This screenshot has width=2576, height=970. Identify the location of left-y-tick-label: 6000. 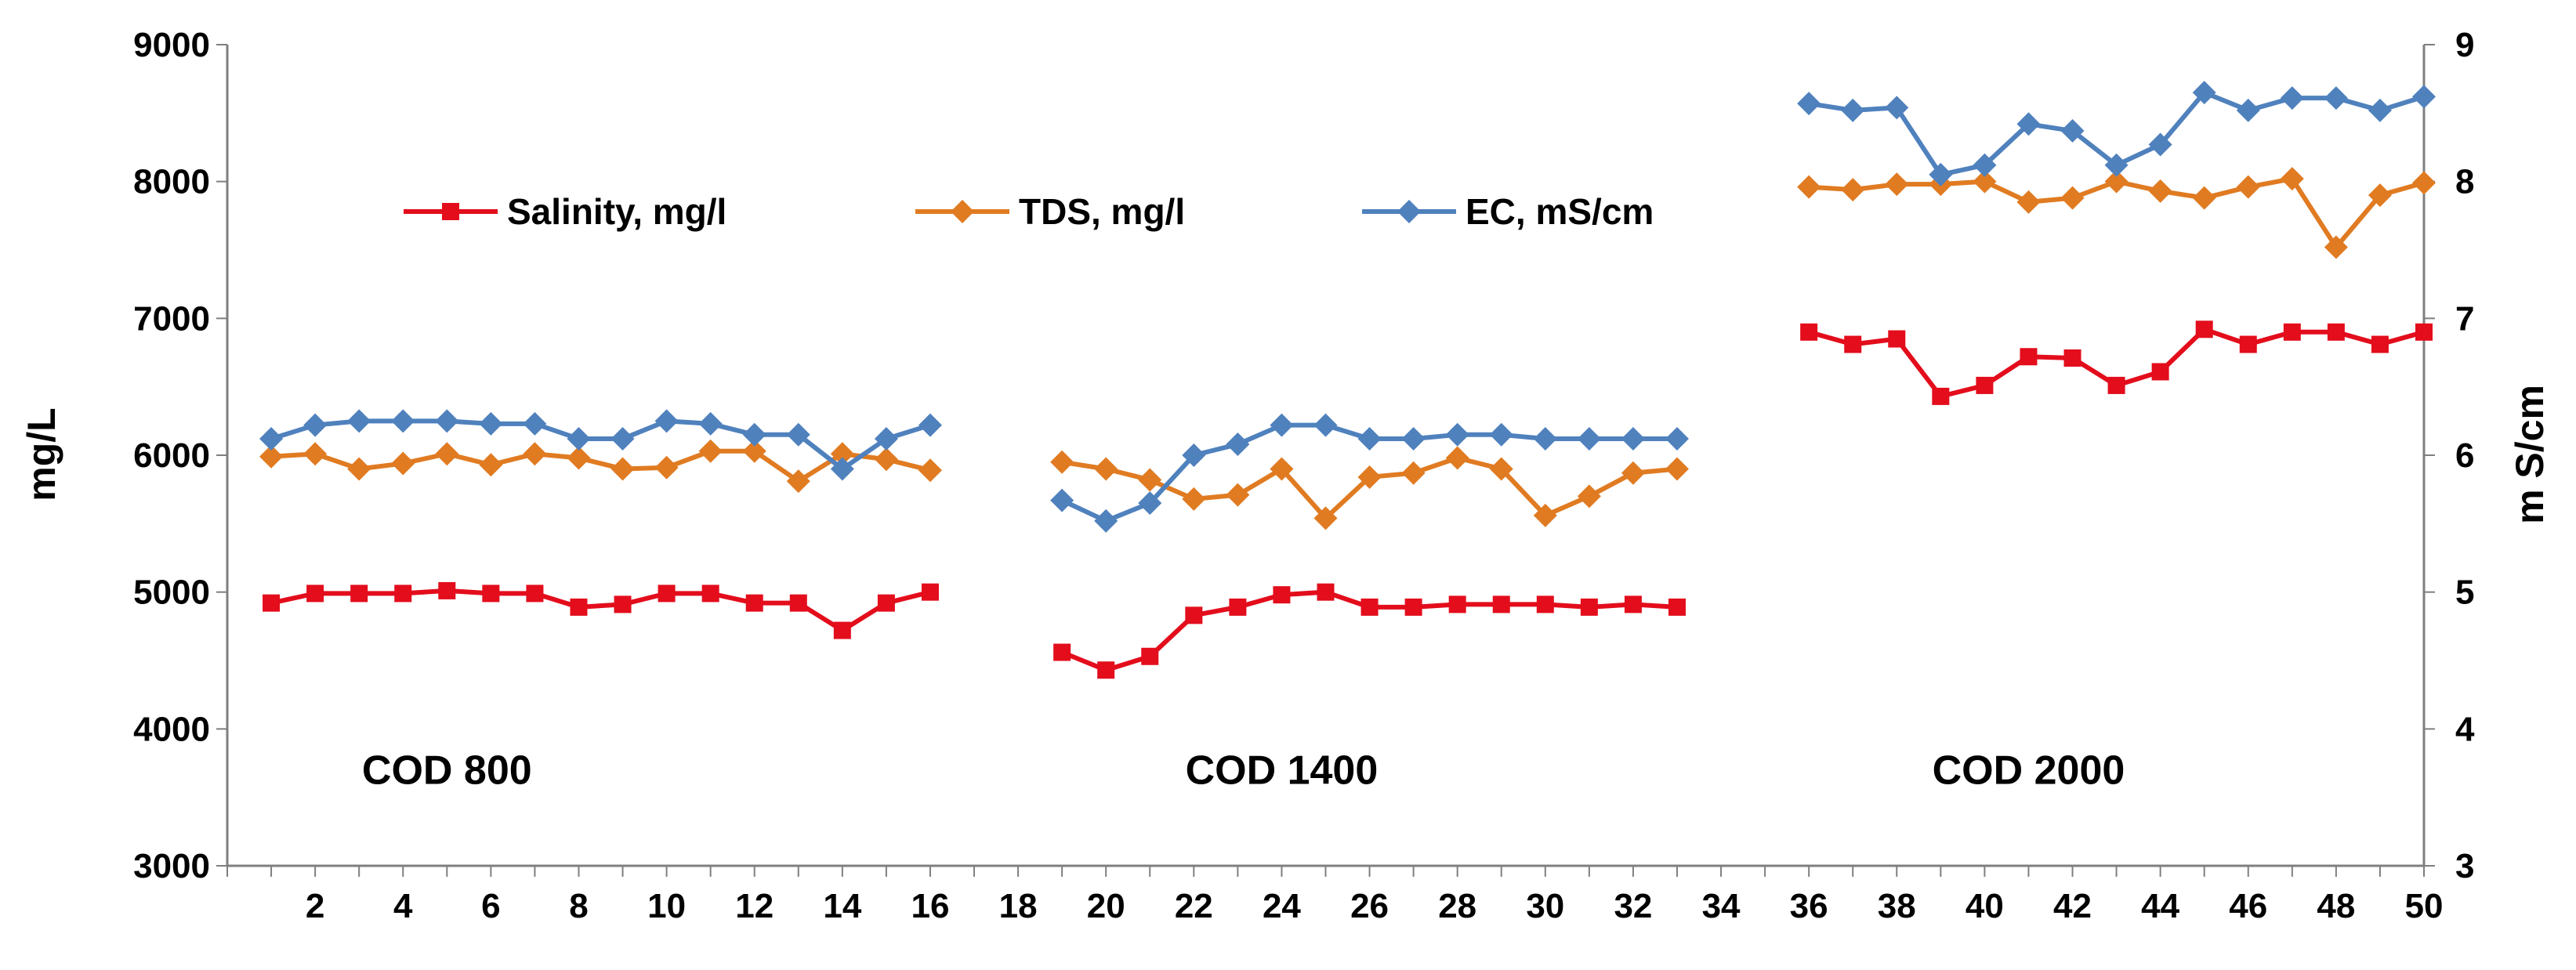
(171, 455).